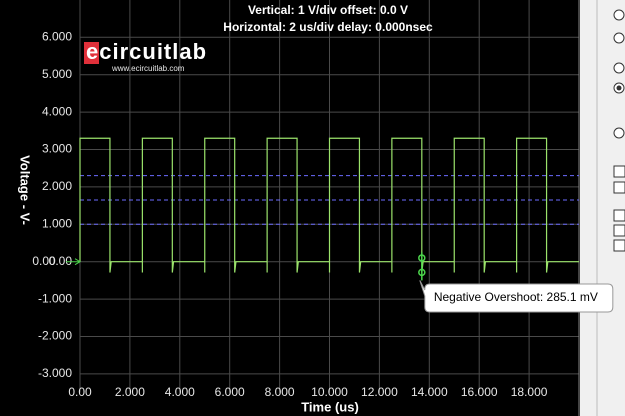 The width and height of the screenshot is (625, 416). I want to click on radio-dot, so click(619, 88).